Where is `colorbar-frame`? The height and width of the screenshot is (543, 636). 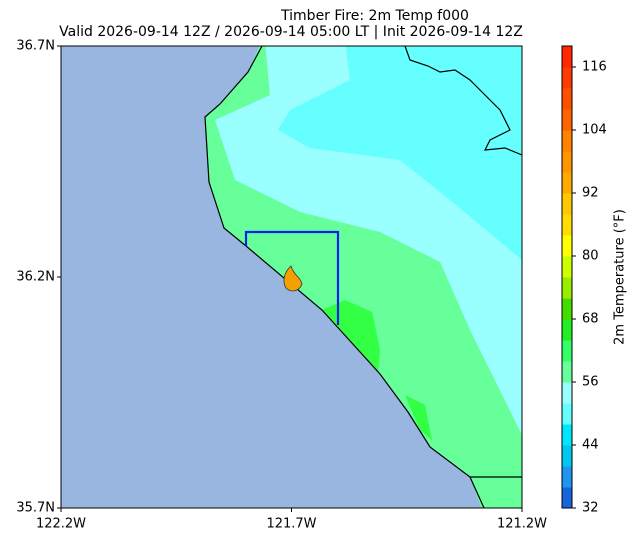
colorbar-frame is located at coordinates (567, 277).